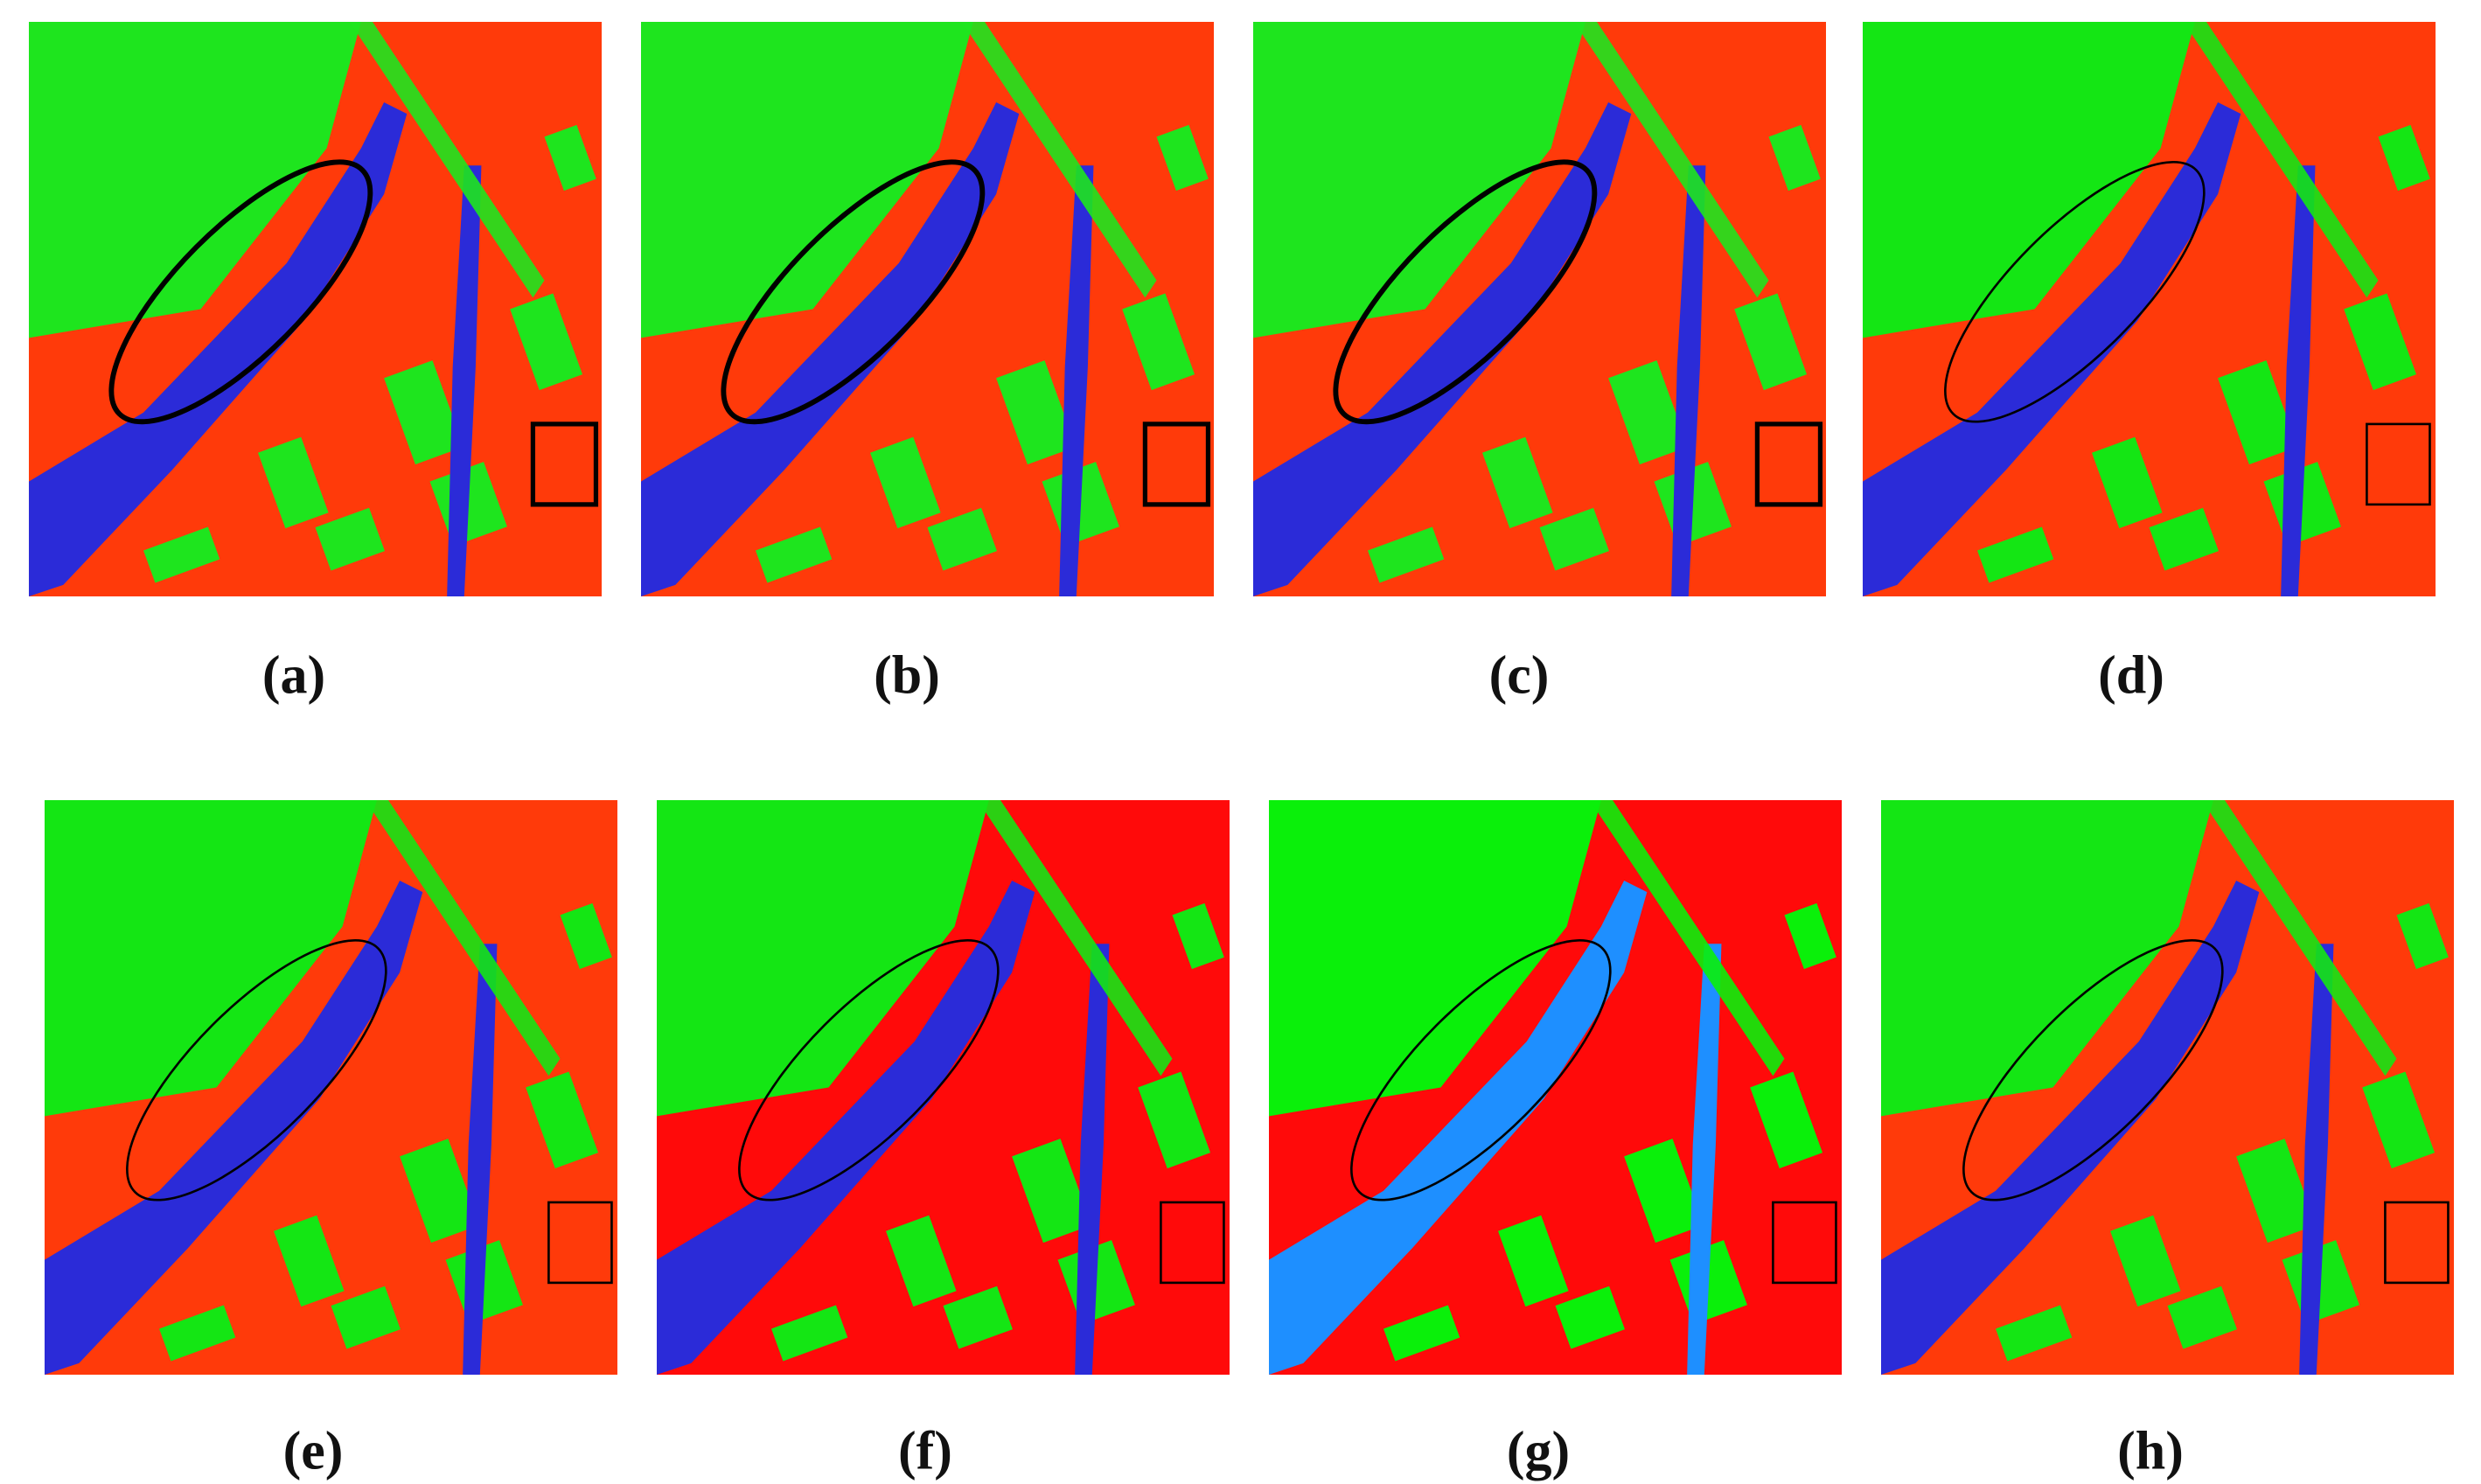  I want to click on panel-label: (c), so click(1519, 675).